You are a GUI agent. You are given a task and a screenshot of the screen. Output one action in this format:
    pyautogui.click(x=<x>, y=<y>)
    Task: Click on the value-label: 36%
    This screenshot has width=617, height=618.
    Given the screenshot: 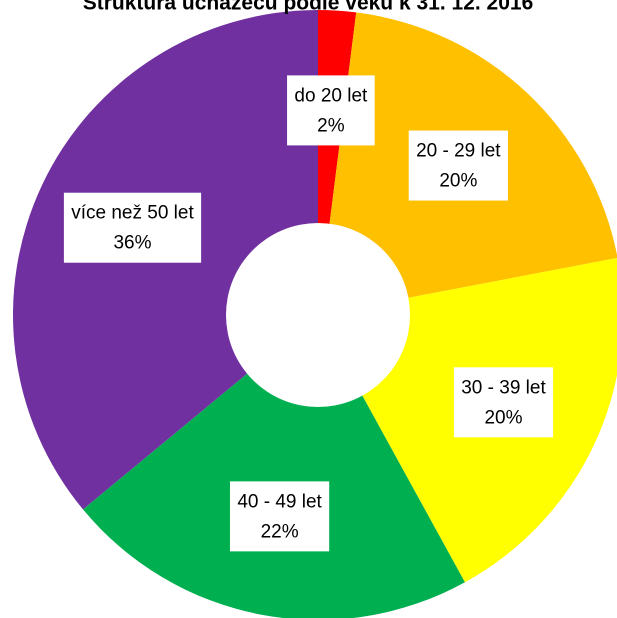 What is the action you would take?
    pyautogui.click(x=132, y=243)
    